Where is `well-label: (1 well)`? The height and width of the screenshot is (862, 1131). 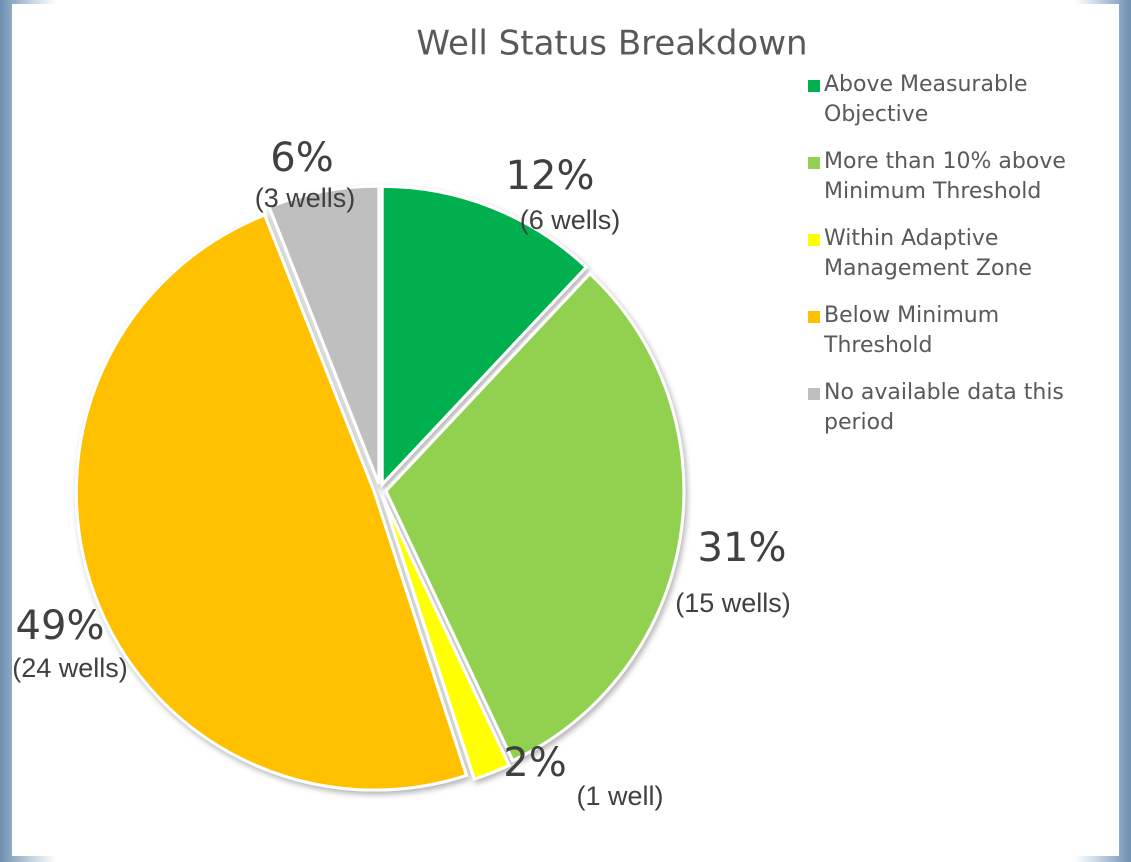 well-label: (1 well) is located at coordinates (619, 796).